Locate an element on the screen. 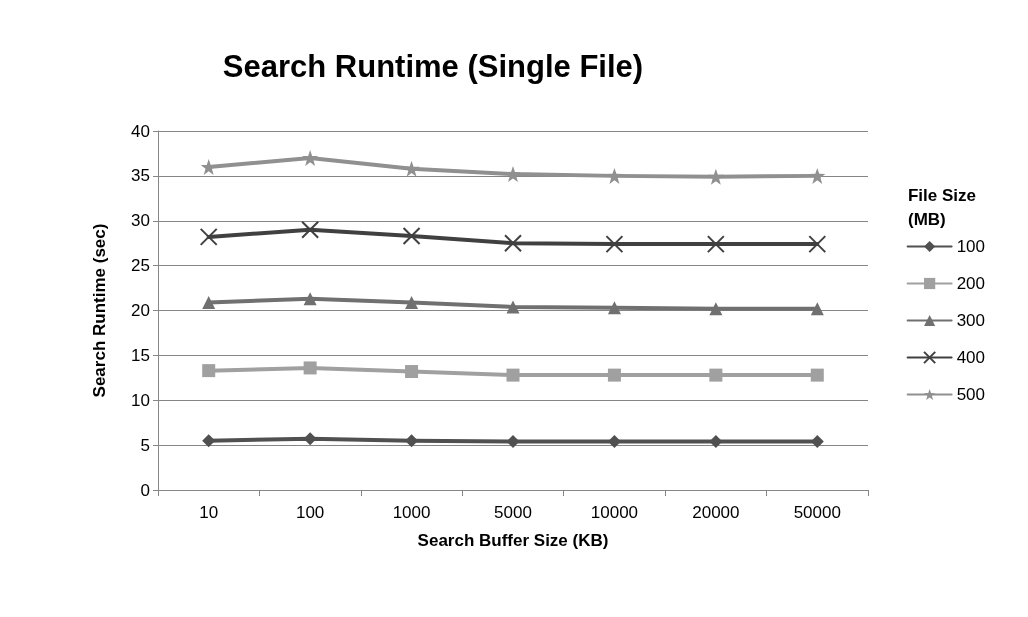 This screenshot has width=1028, height=617. legend-label: 100 is located at coordinates (971, 246).